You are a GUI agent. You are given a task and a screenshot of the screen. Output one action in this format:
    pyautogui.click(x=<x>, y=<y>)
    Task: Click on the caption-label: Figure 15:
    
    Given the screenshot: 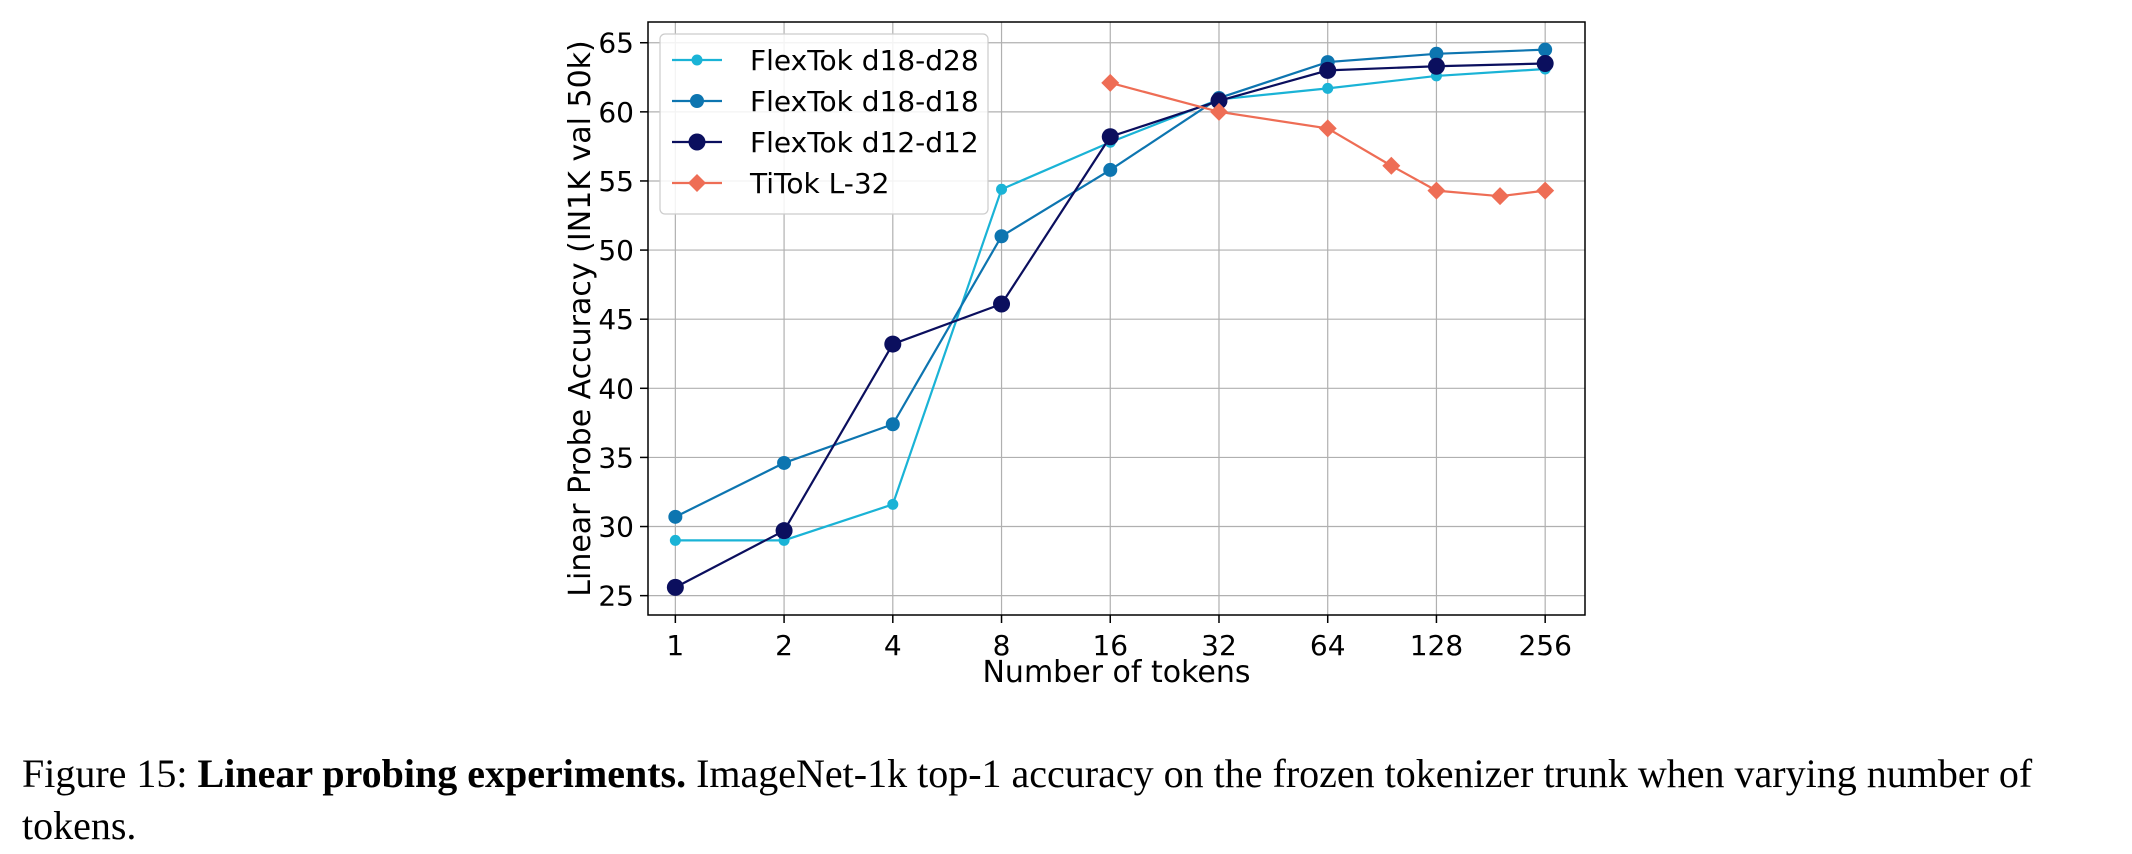 What is the action you would take?
    pyautogui.click(x=105, y=773)
    